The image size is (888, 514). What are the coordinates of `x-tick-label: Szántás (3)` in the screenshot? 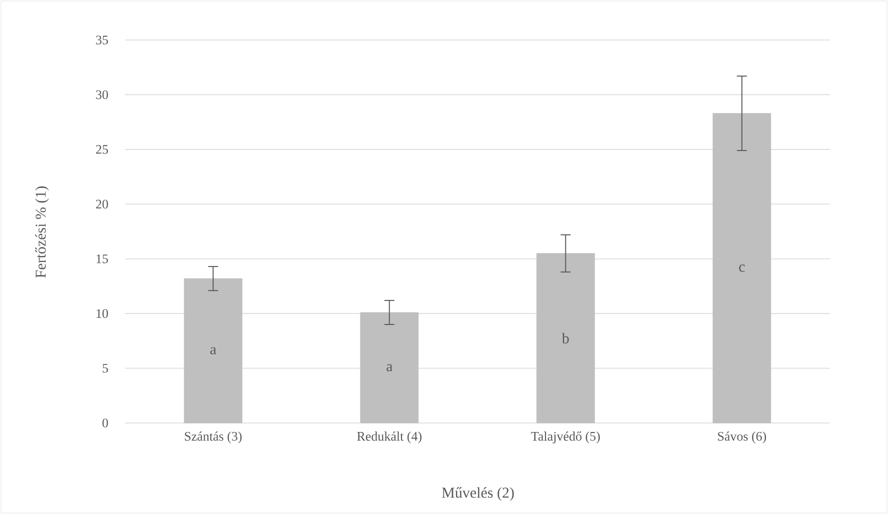 It's located at (213, 438).